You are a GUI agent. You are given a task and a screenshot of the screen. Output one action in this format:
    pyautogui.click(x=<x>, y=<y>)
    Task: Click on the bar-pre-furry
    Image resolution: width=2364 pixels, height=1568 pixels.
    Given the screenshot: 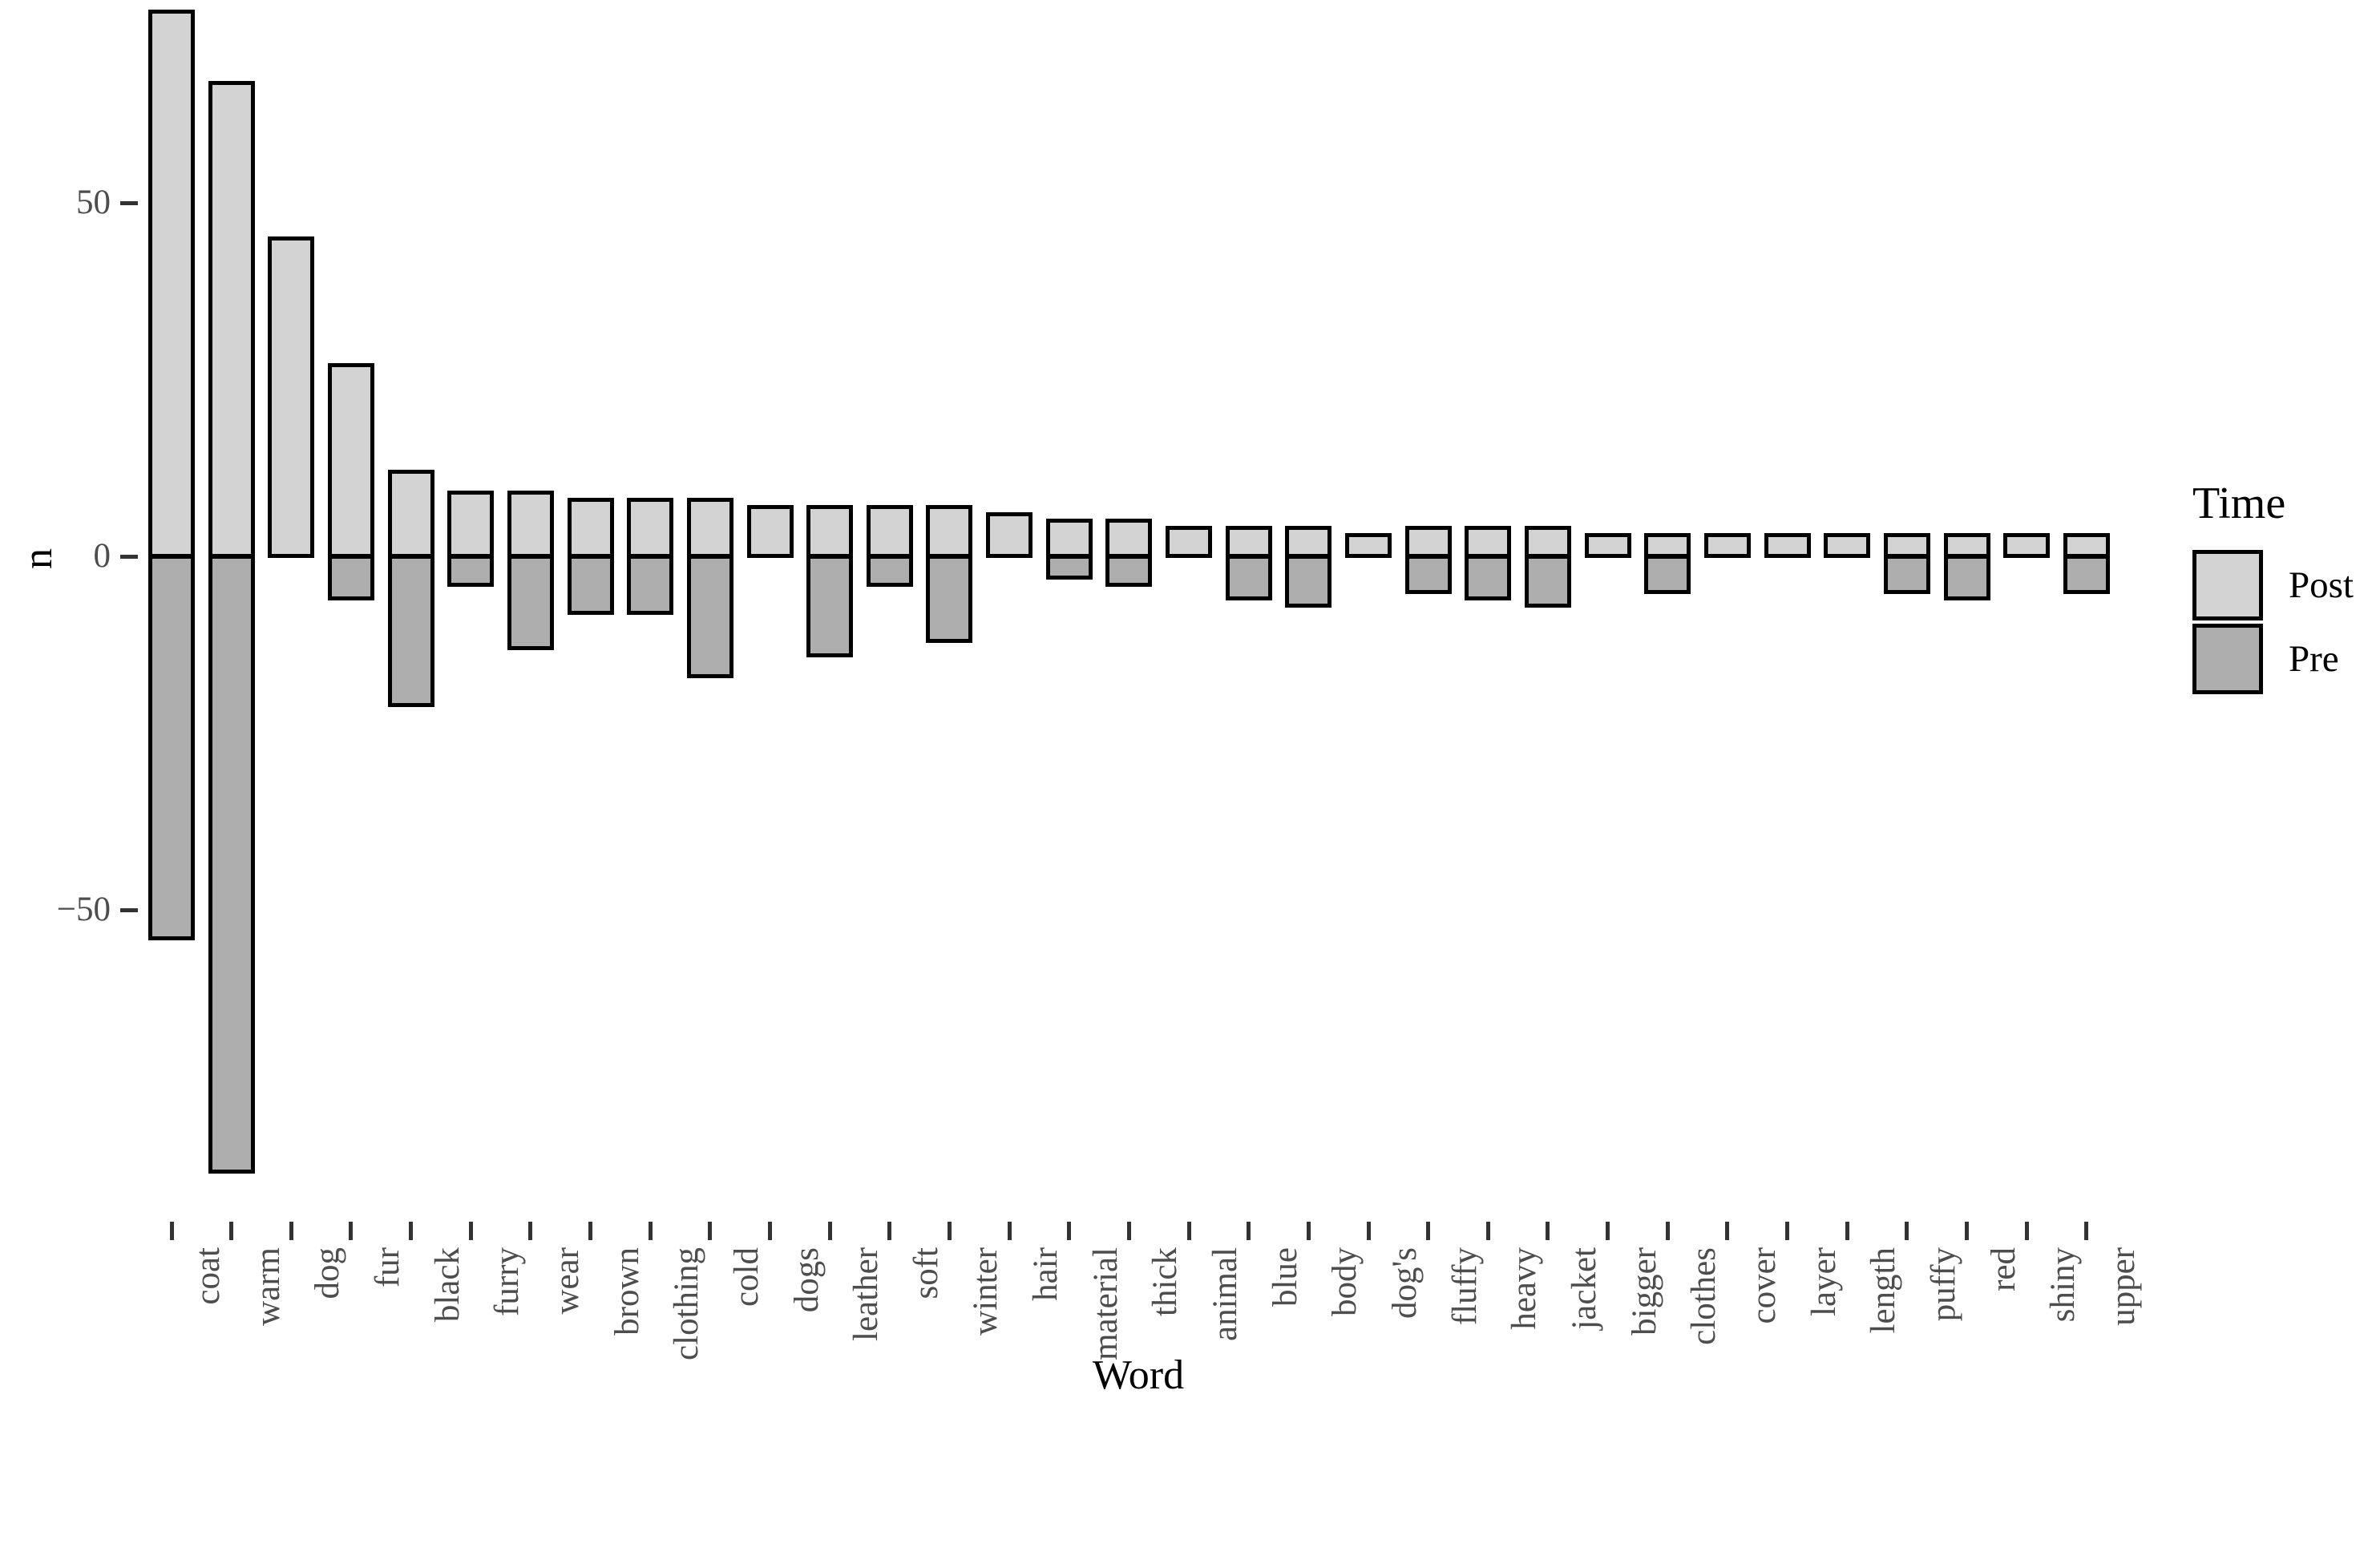 What is the action you would take?
    pyautogui.click(x=471, y=570)
    